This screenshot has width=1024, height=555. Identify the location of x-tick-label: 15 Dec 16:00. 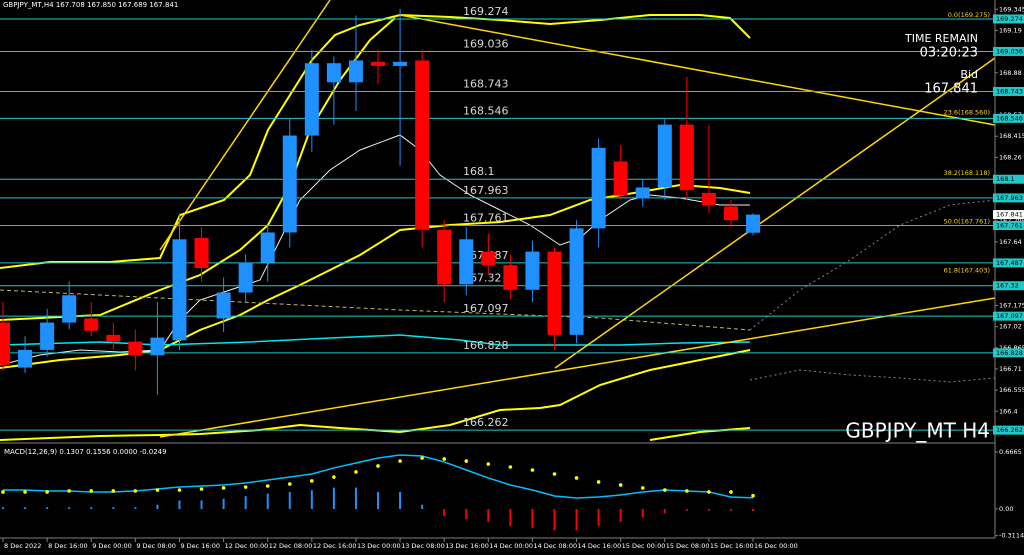
(732, 546).